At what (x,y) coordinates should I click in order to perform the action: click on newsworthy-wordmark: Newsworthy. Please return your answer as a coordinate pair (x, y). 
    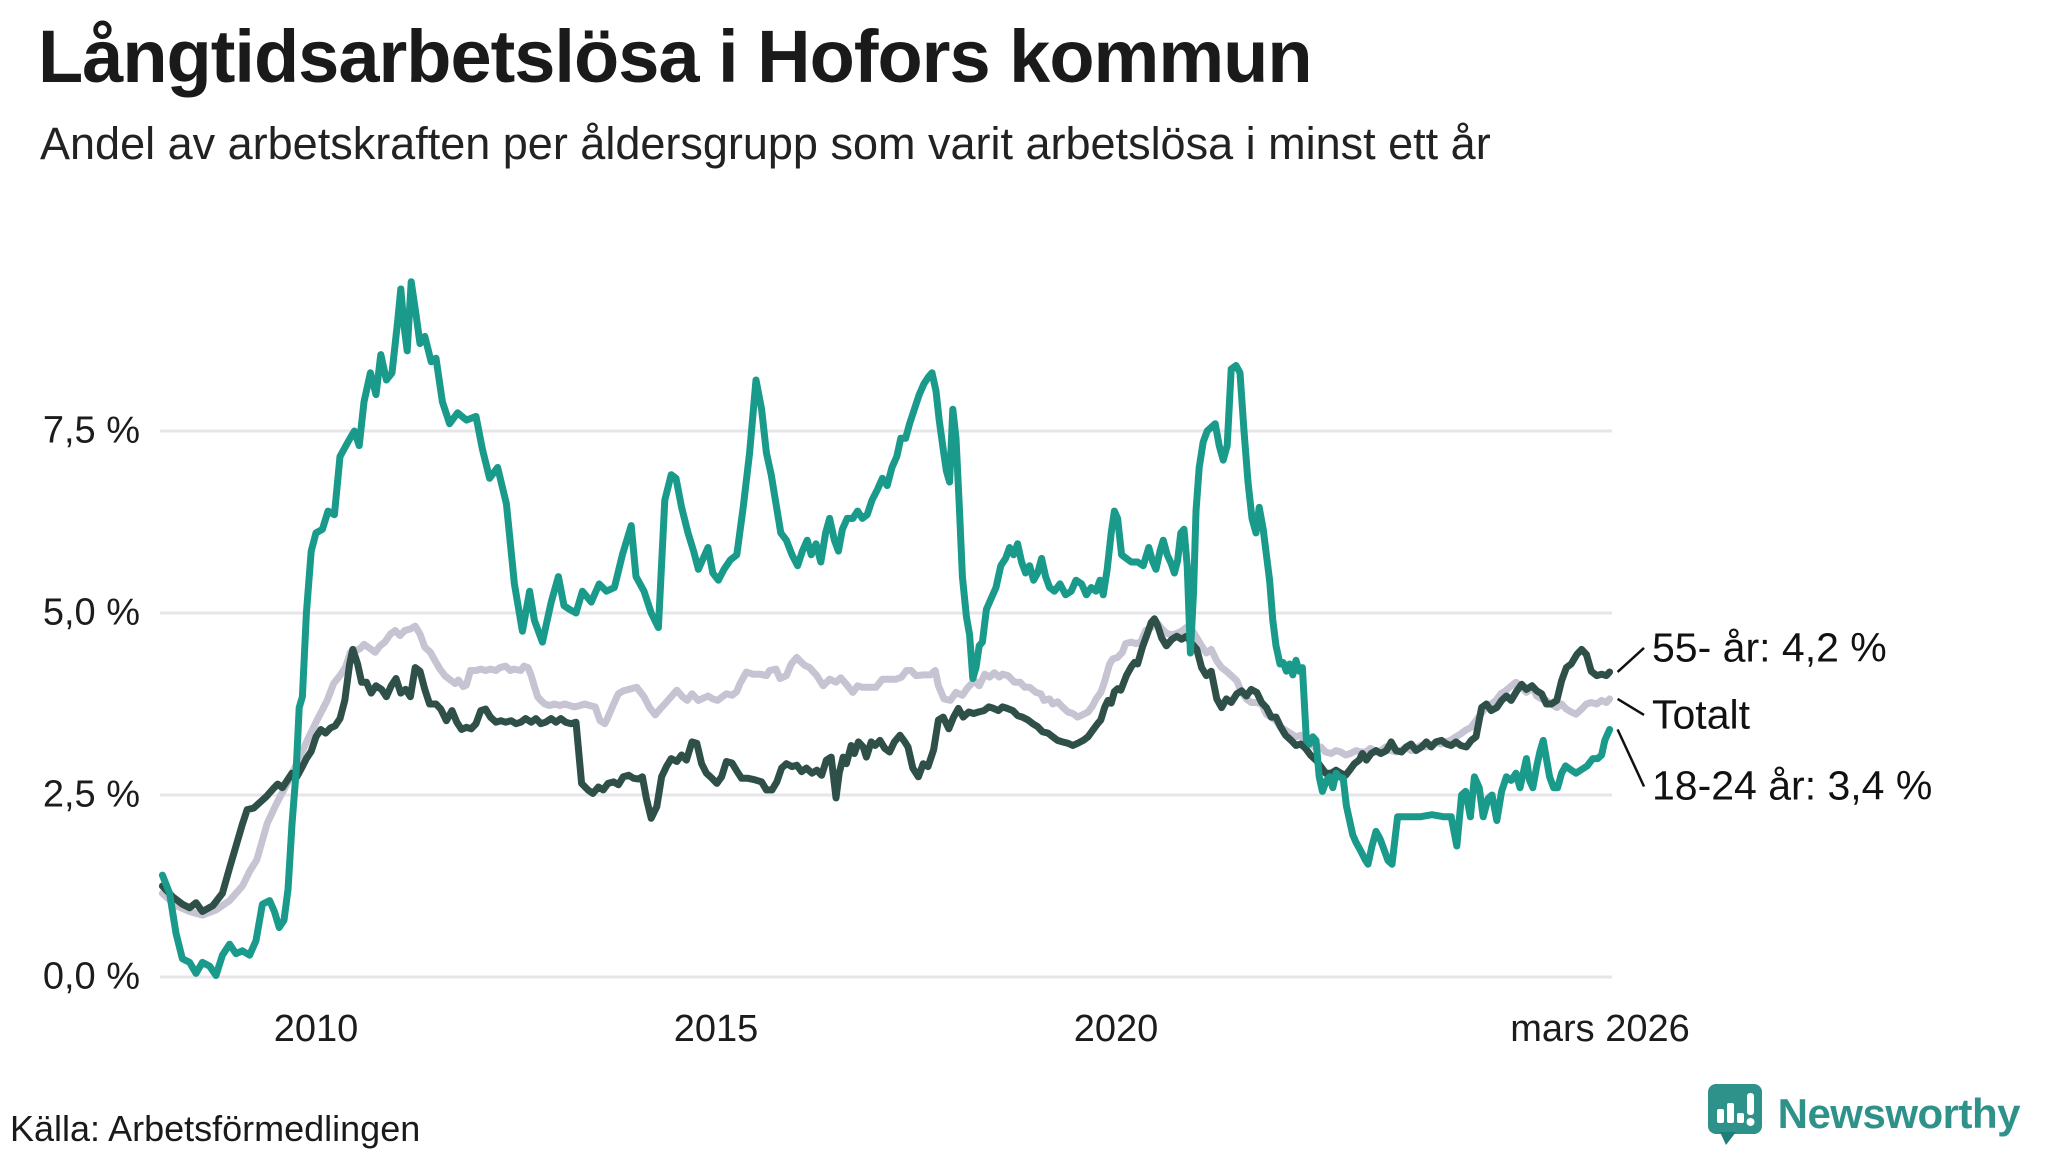
    Looking at the image, I should click on (1899, 1113).